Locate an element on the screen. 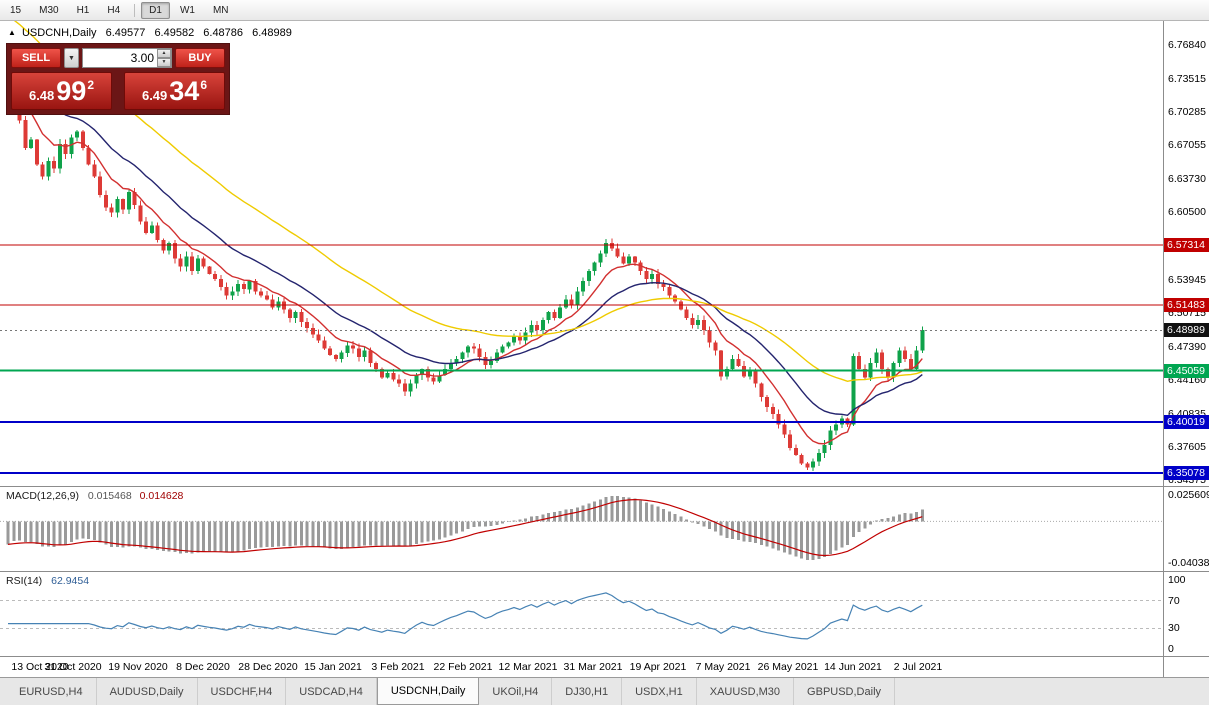 This screenshot has height=705, width=1209. toolbar-separator is located at coordinates (135, 10).